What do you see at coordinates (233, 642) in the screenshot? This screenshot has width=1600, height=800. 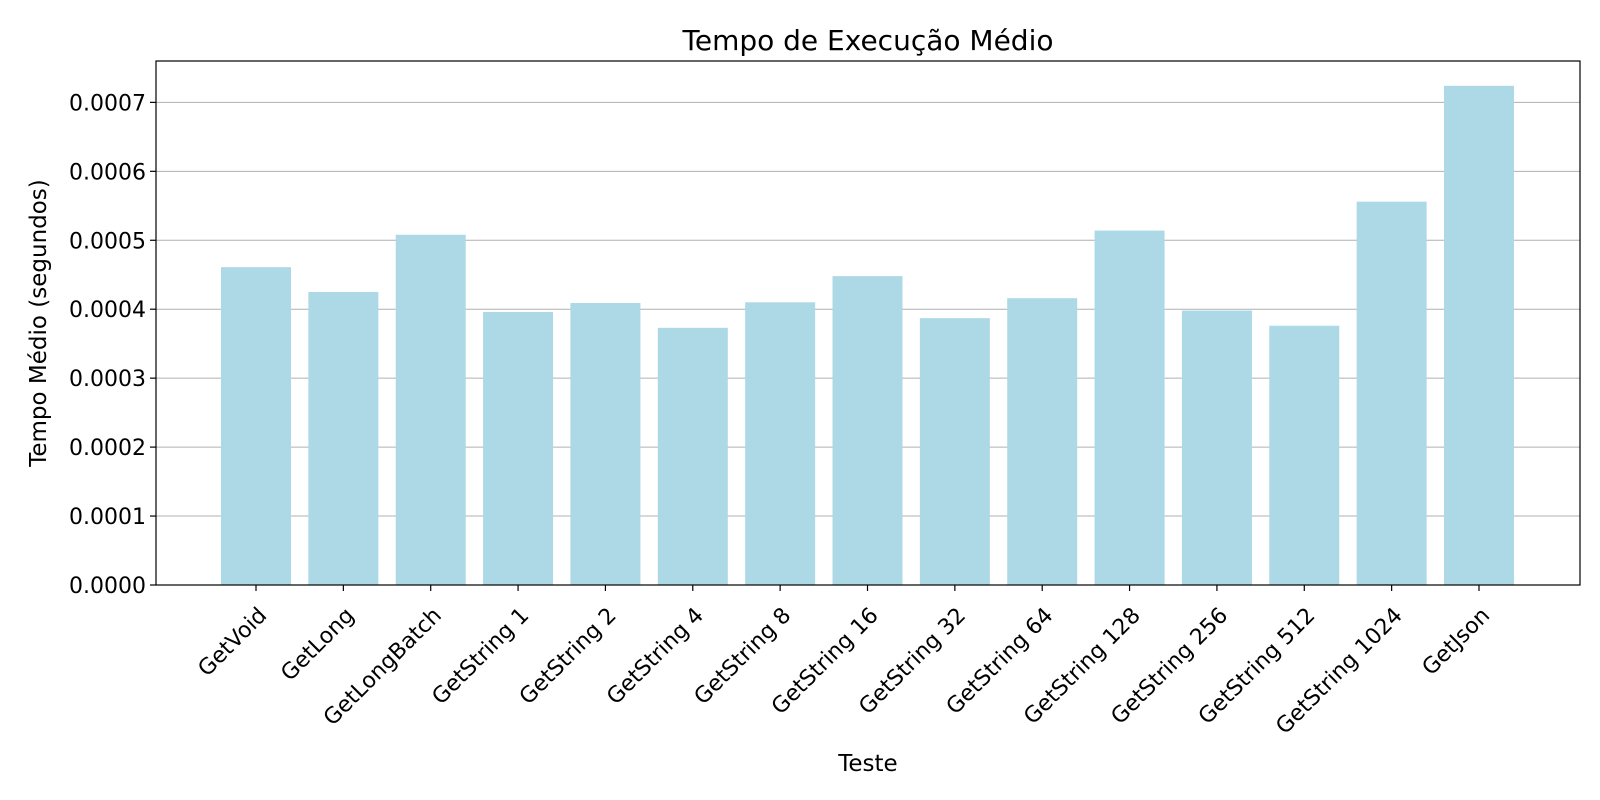 I see `x-tick-label: GetVoid` at bounding box center [233, 642].